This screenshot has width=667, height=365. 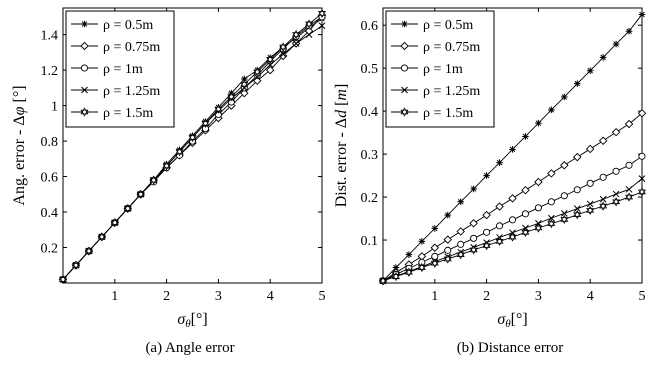 I want to click on distance-y-tick-label: 0.5, so click(x=370, y=69).